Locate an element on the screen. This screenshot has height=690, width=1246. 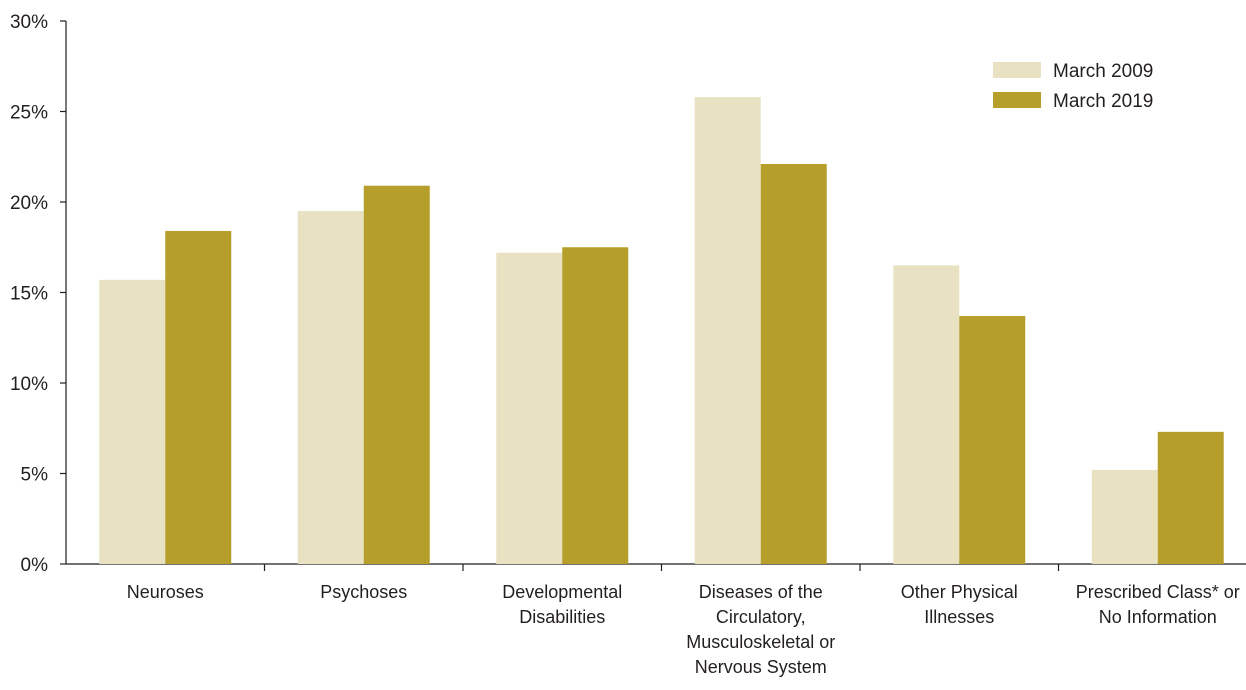
y-tick-label: 5% is located at coordinates (35, 475).